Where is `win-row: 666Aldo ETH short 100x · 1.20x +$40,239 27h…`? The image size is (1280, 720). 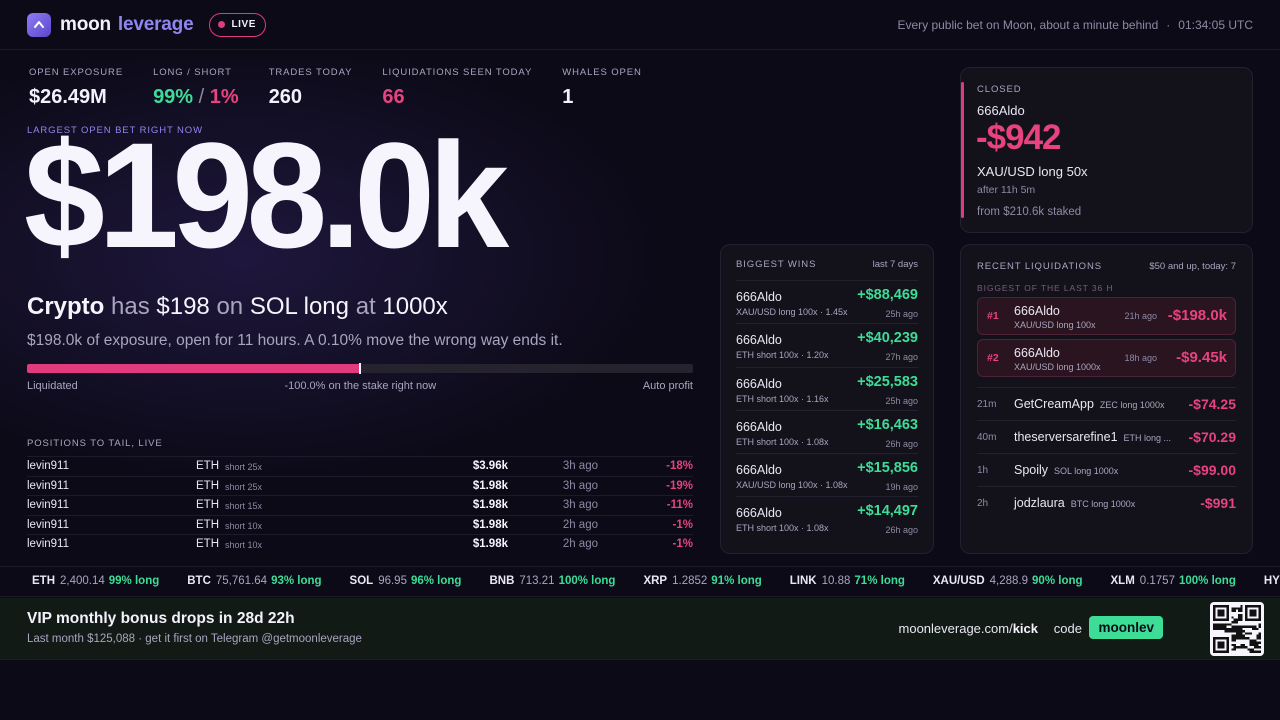
win-row: 666Aldo ETH short 100x · 1.20x +$40,239 27h… is located at coordinates (827, 344).